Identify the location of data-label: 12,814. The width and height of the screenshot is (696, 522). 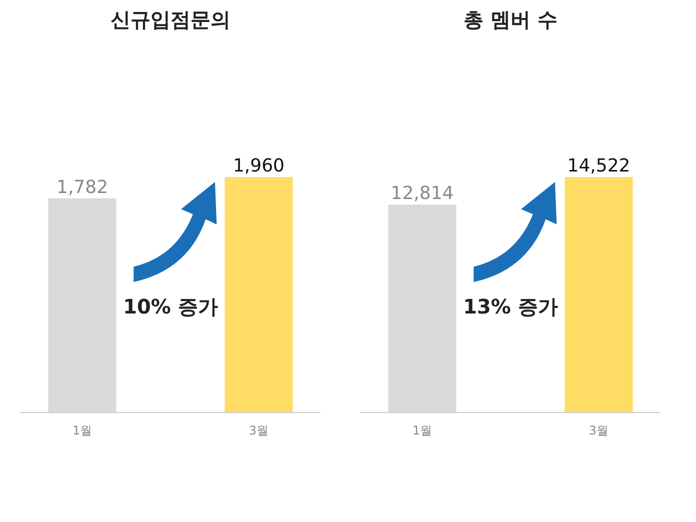
(422, 193).